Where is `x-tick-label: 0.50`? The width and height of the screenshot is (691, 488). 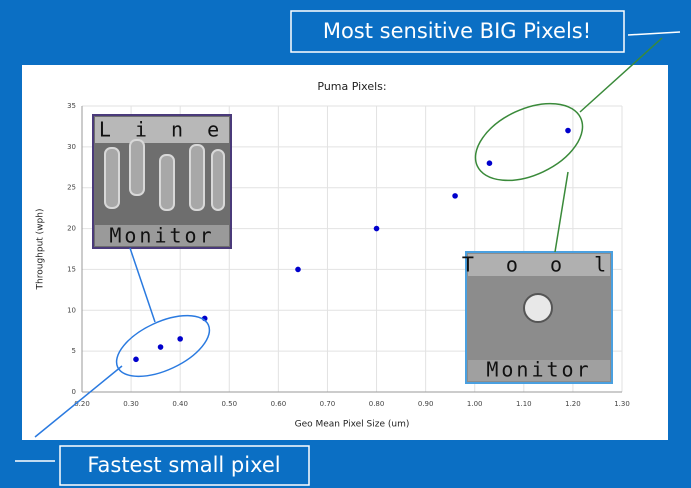 x-tick-label: 0.50 is located at coordinates (229, 404).